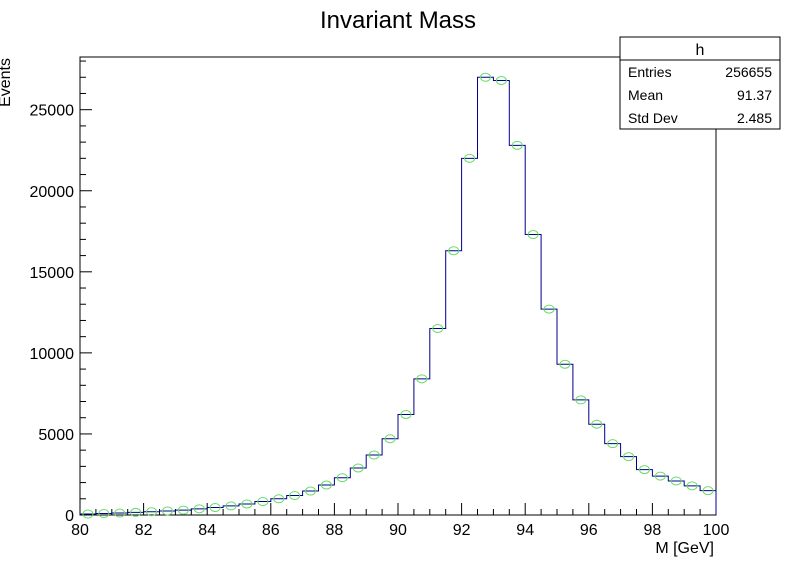 This screenshot has width=796, height=577. I want to click on y-tick-label: 0, so click(69, 516).